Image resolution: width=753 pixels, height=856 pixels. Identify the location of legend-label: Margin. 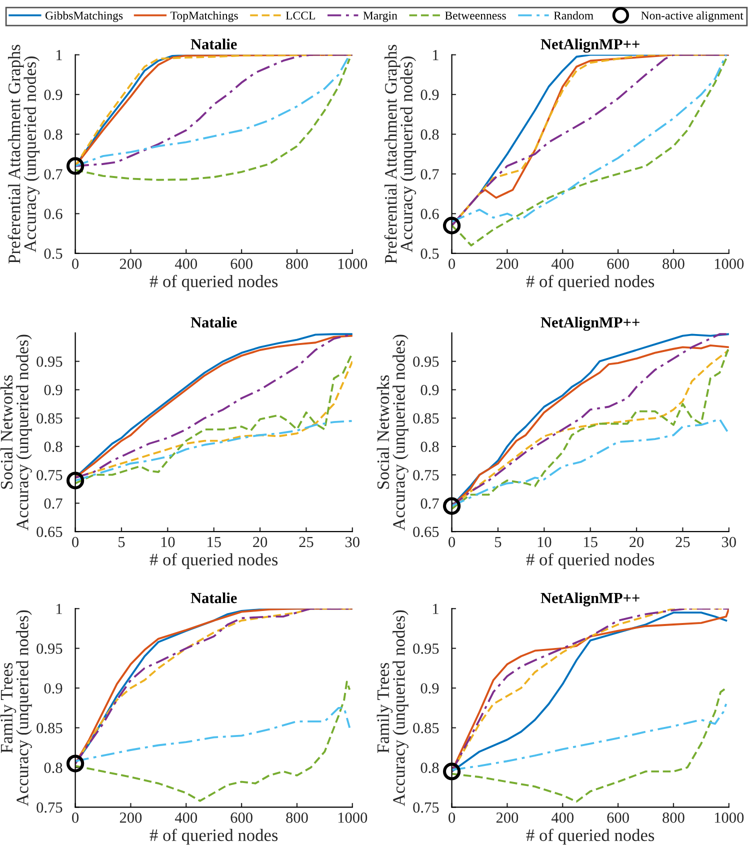
(380, 17).